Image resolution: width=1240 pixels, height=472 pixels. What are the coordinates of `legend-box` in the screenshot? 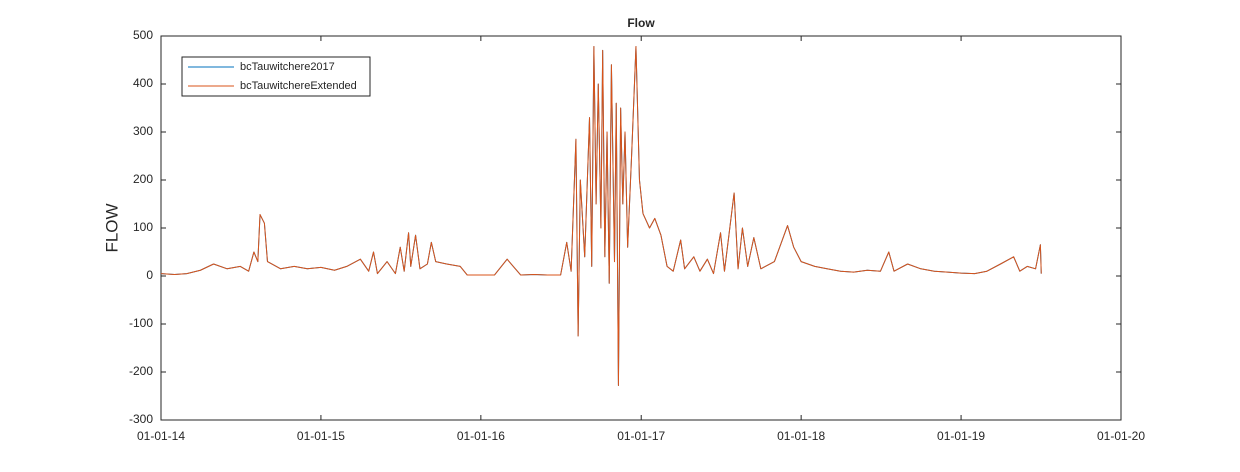 It's located at (276, 76).